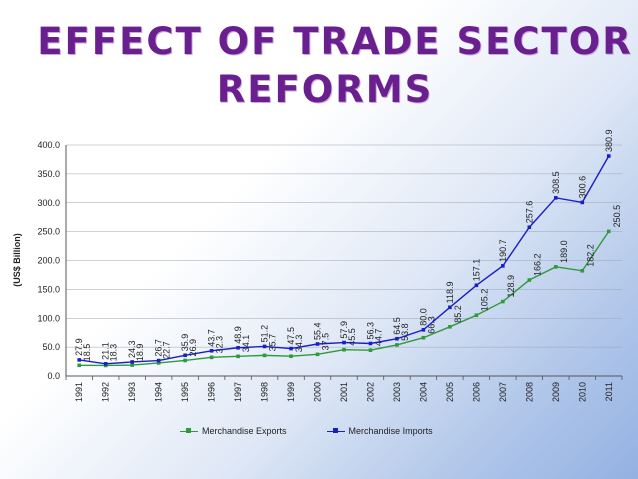 The width and height of the screenshot is (638, 479). I want to click on x-tick-label: 1996, so click(212, 392).